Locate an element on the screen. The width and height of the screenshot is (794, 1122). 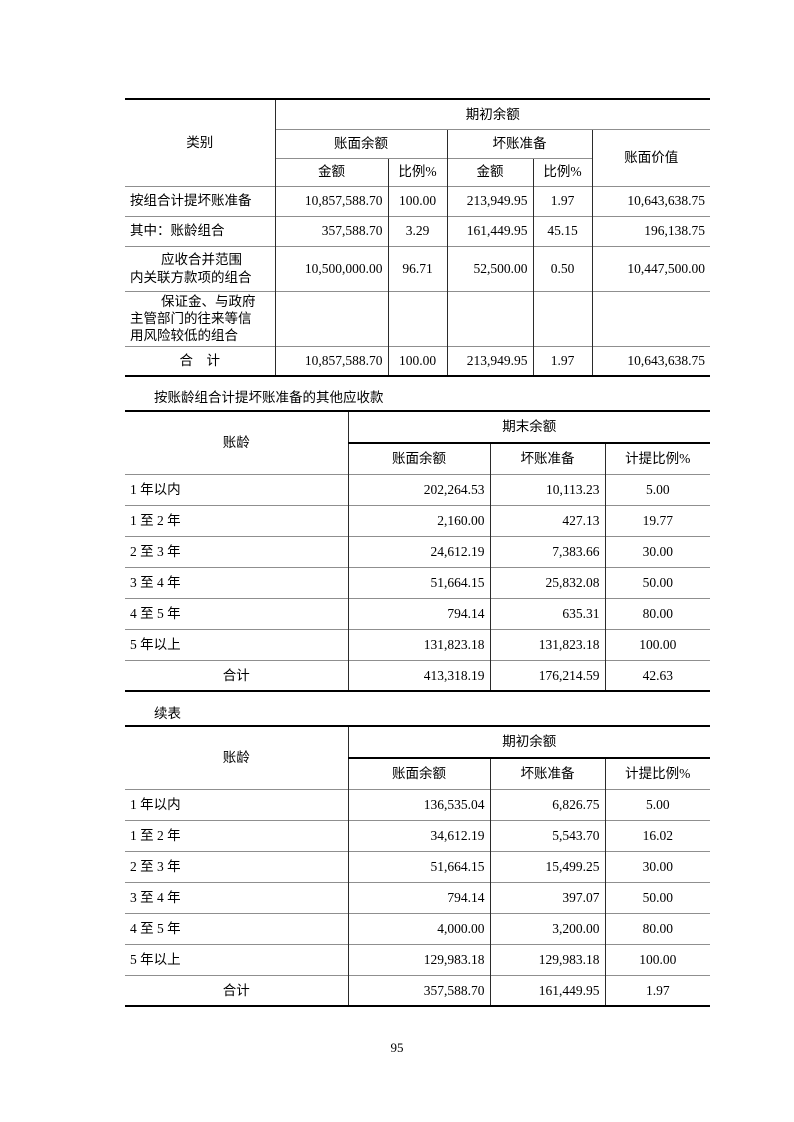
cell-balance: 129,983.18 is located at coordinates (418, 959).